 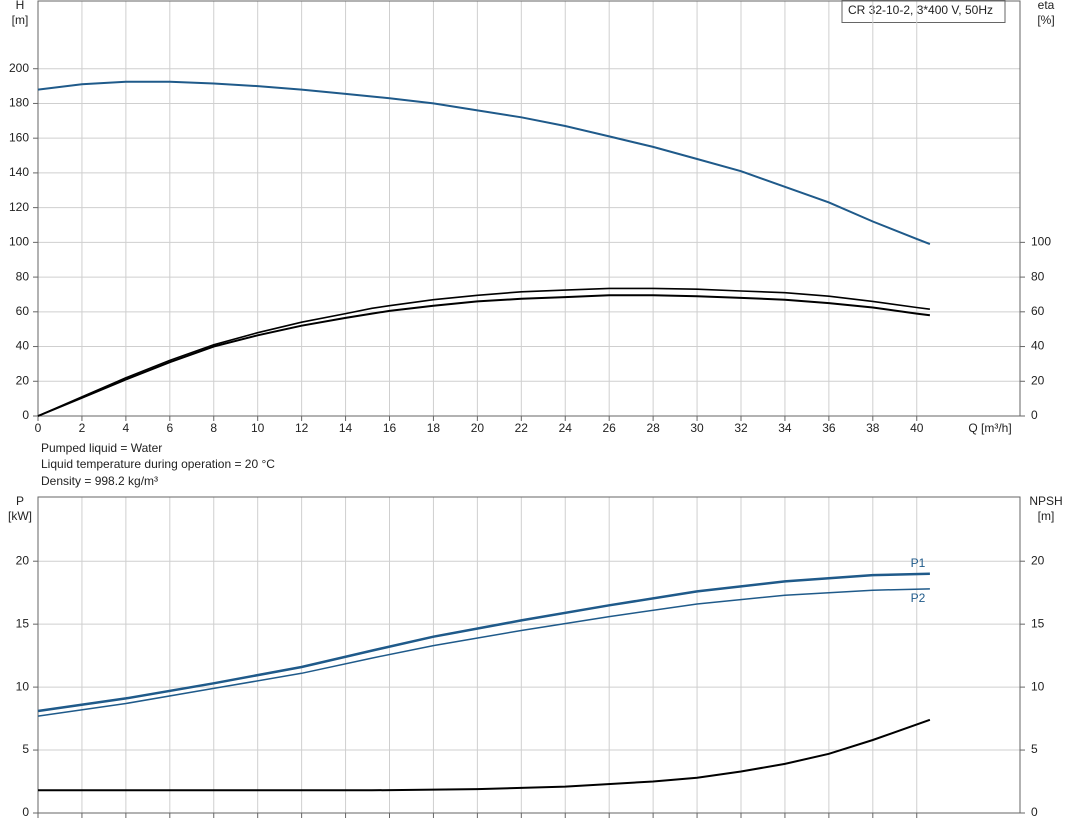 I want to click on y2-axis-unit: [%], so click(x=1045, y=20).